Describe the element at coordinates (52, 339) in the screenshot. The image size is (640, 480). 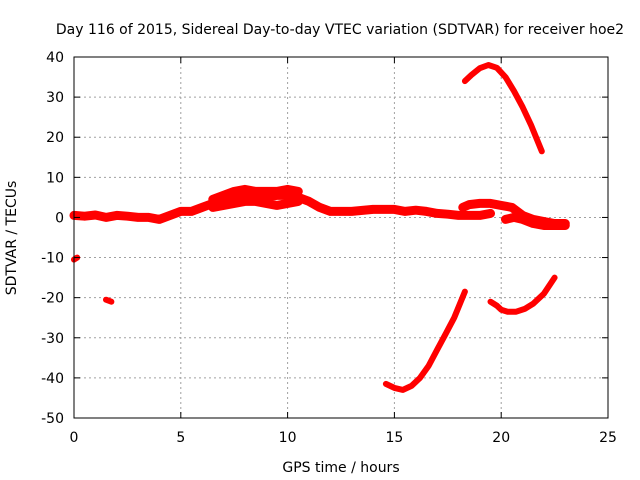
I see `y-tick-label: -30` at that location.